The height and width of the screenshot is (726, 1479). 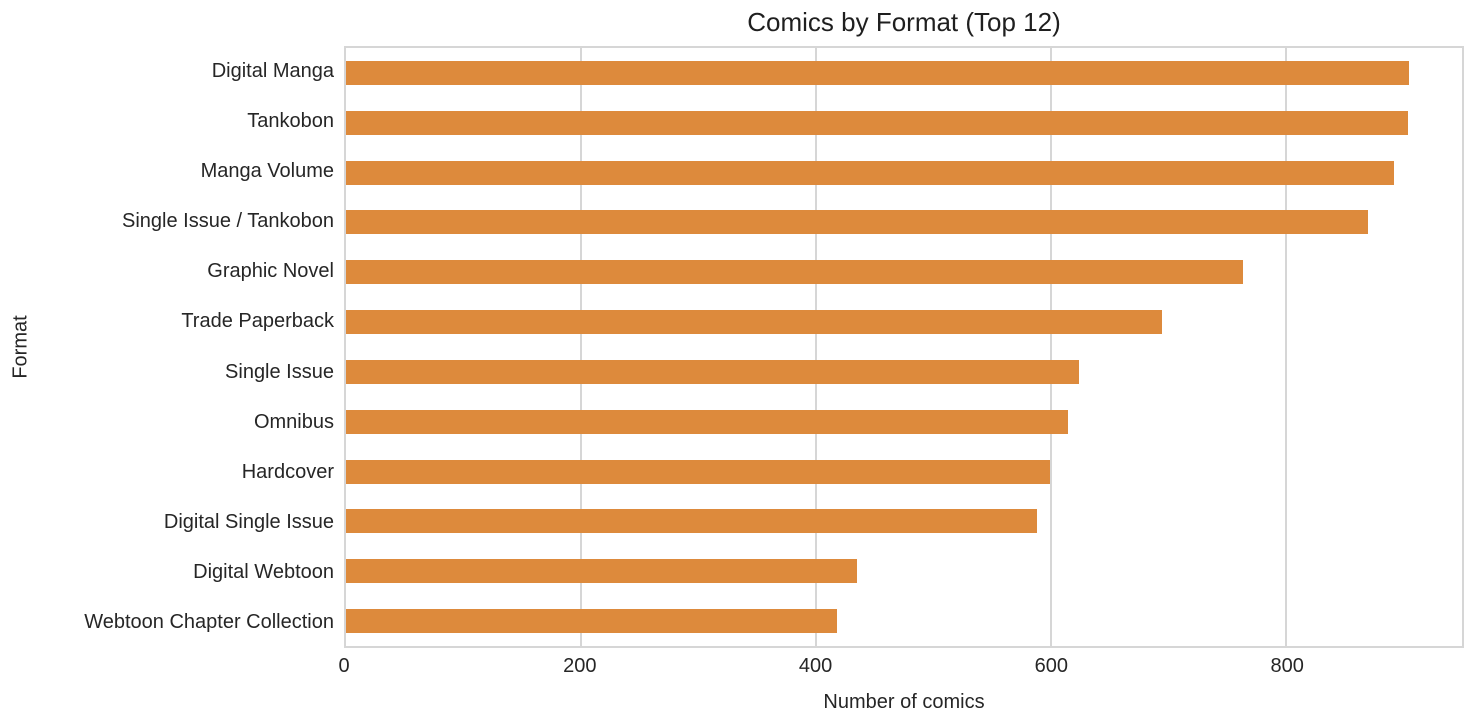 What do you see at coordinates (290, 120) in the screenshot?
I see `y-tick-label: Tankobon` at bounding box center [290, 120].